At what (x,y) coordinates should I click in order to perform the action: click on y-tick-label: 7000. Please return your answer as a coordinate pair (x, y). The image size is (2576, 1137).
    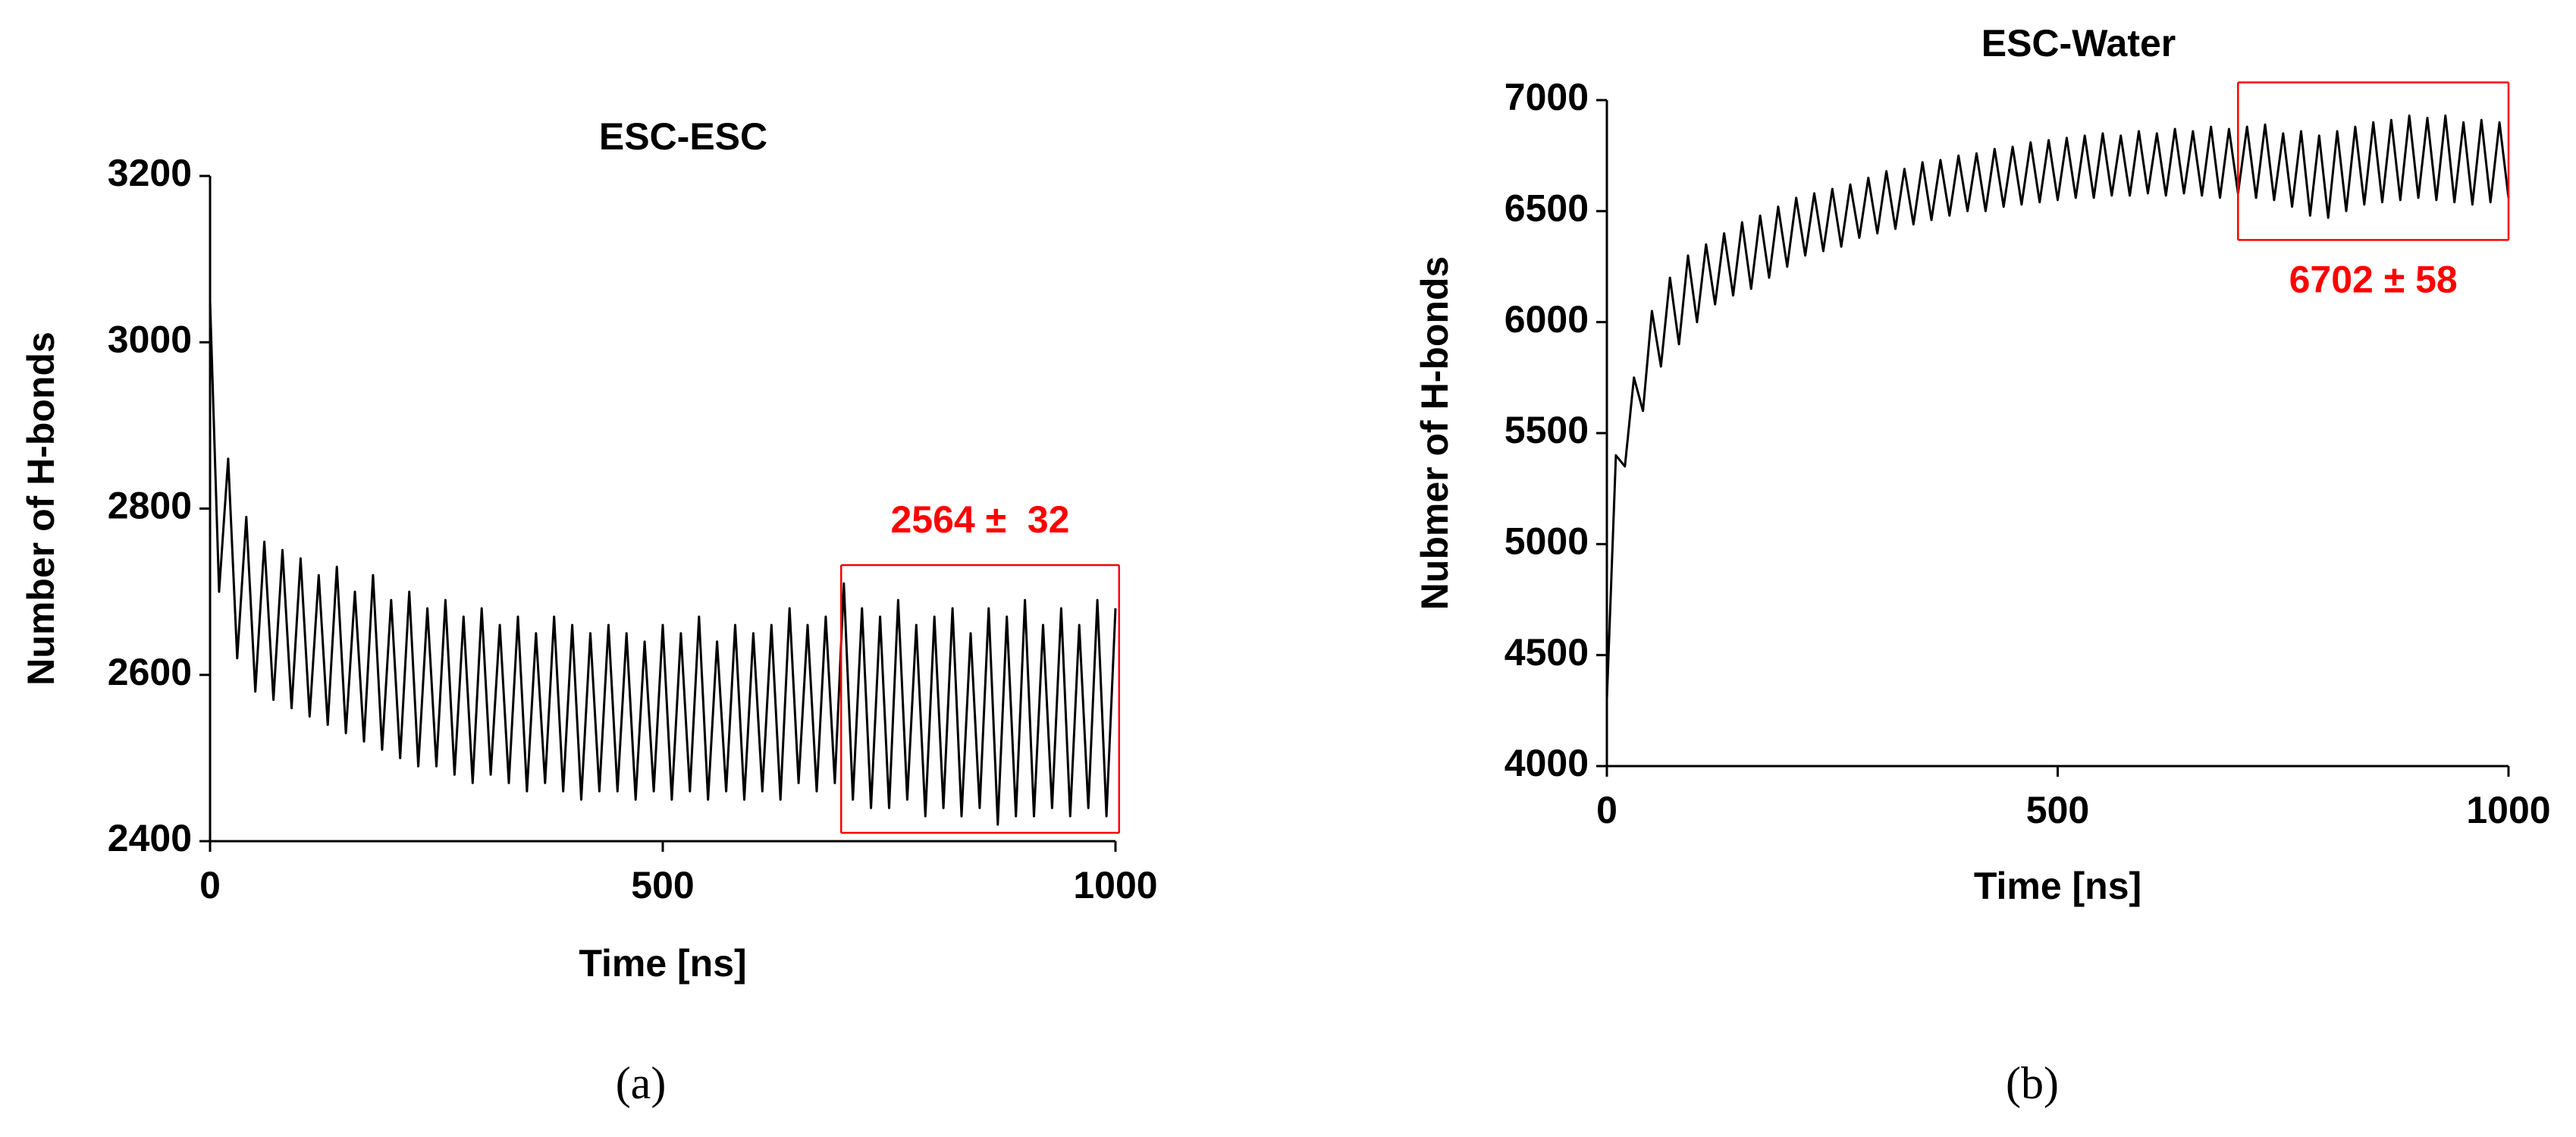
    Looking at the image, I should click on (1546, 97).